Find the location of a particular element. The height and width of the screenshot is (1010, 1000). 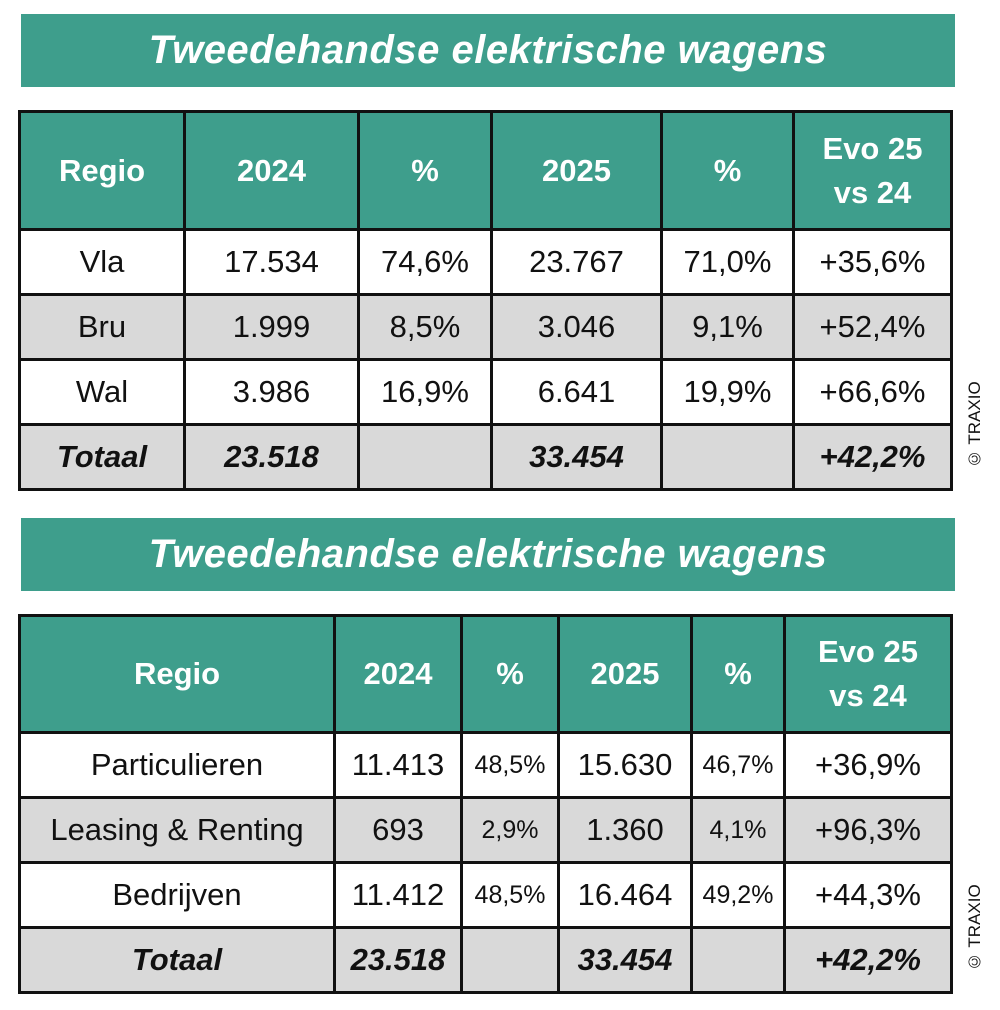

table-cell: 3.046 is located at coordinates (576, 327).